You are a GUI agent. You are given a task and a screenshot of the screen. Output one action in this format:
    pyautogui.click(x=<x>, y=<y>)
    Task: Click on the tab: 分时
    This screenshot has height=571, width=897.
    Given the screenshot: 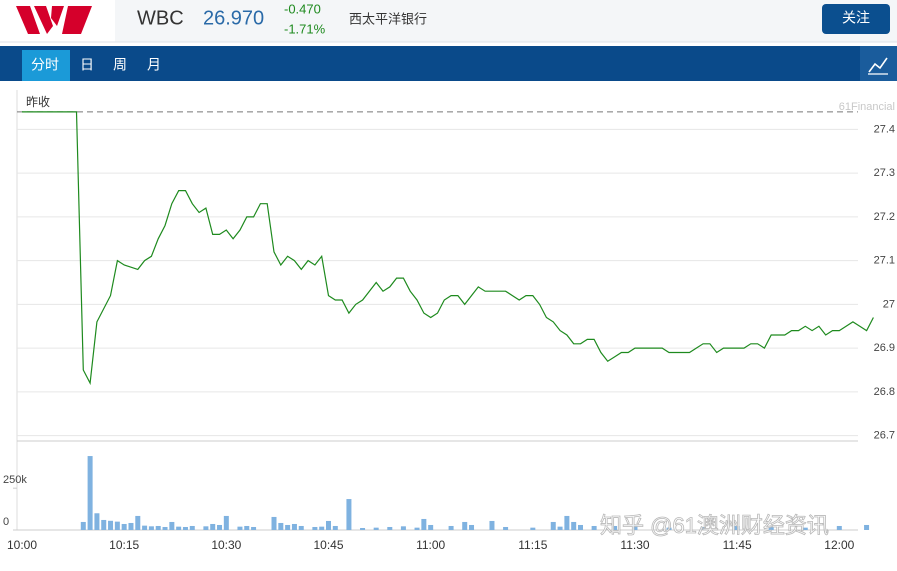 What is the action you would take?
    pyautogui.click(x=45, y=65)
    